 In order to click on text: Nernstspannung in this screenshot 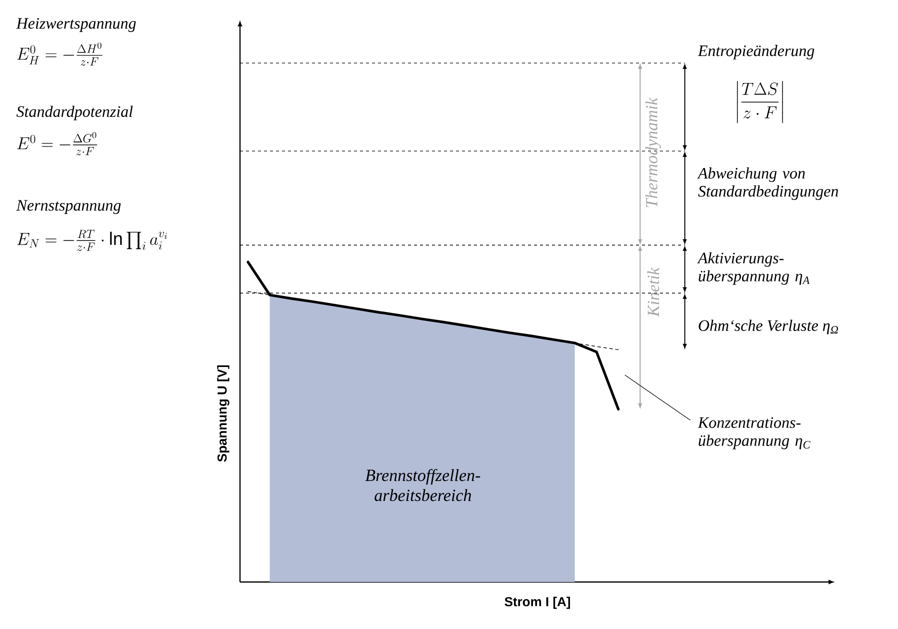, I will do `click(68, 207)`.